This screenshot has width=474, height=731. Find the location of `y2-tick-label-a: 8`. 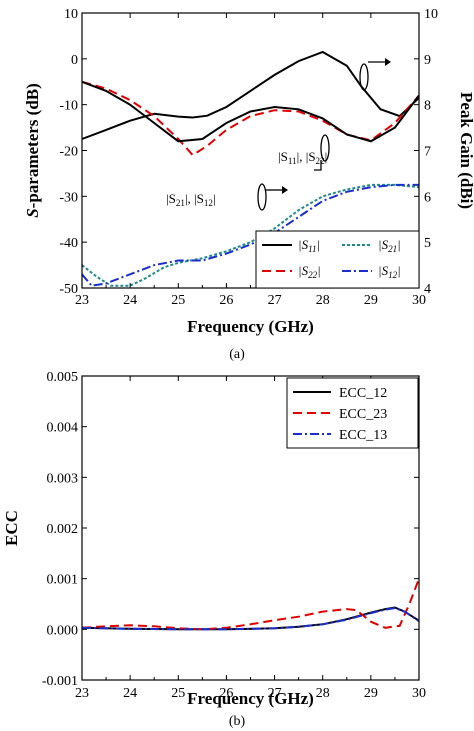

y2-tick-label-a: 8 is located at coordinates (427, 106).